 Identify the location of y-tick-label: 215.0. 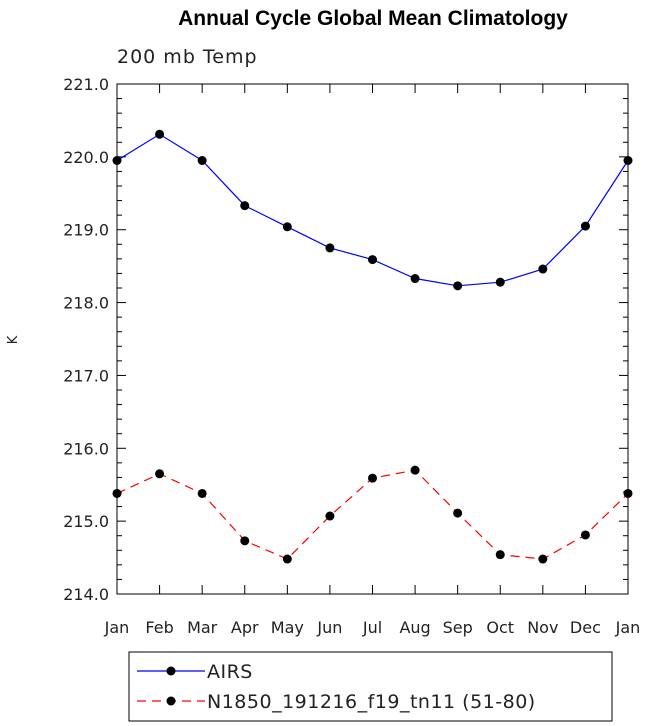
(86, 521).